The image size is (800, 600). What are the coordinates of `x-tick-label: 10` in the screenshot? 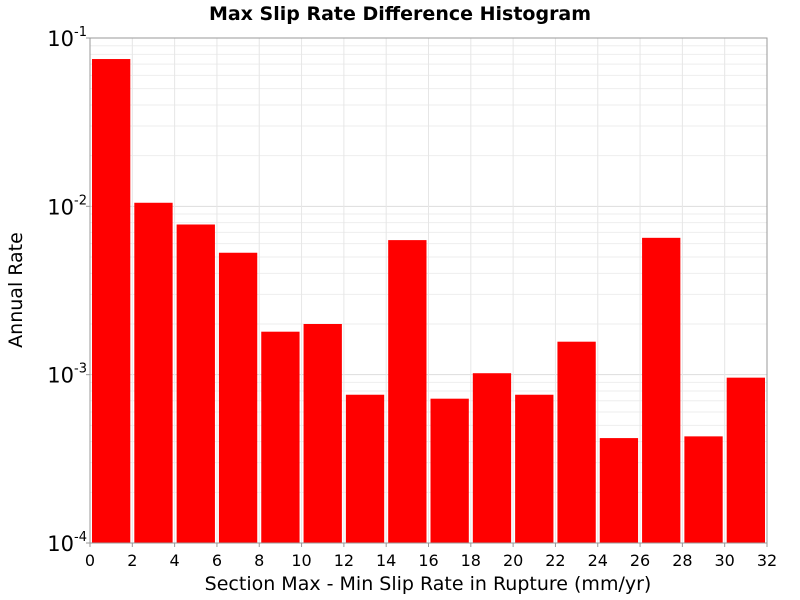 It's located at (301, 560).